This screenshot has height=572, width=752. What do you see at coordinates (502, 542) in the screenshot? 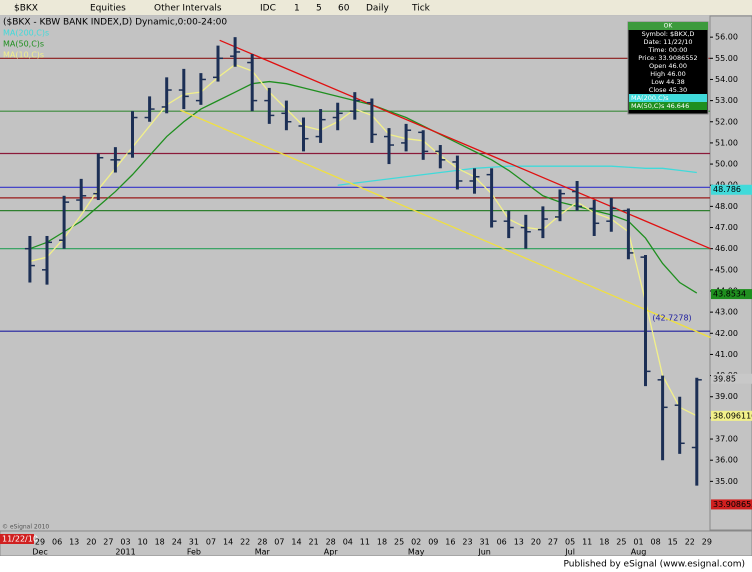
I see `x-tick-label: 06` at bounding box center [502, 542].